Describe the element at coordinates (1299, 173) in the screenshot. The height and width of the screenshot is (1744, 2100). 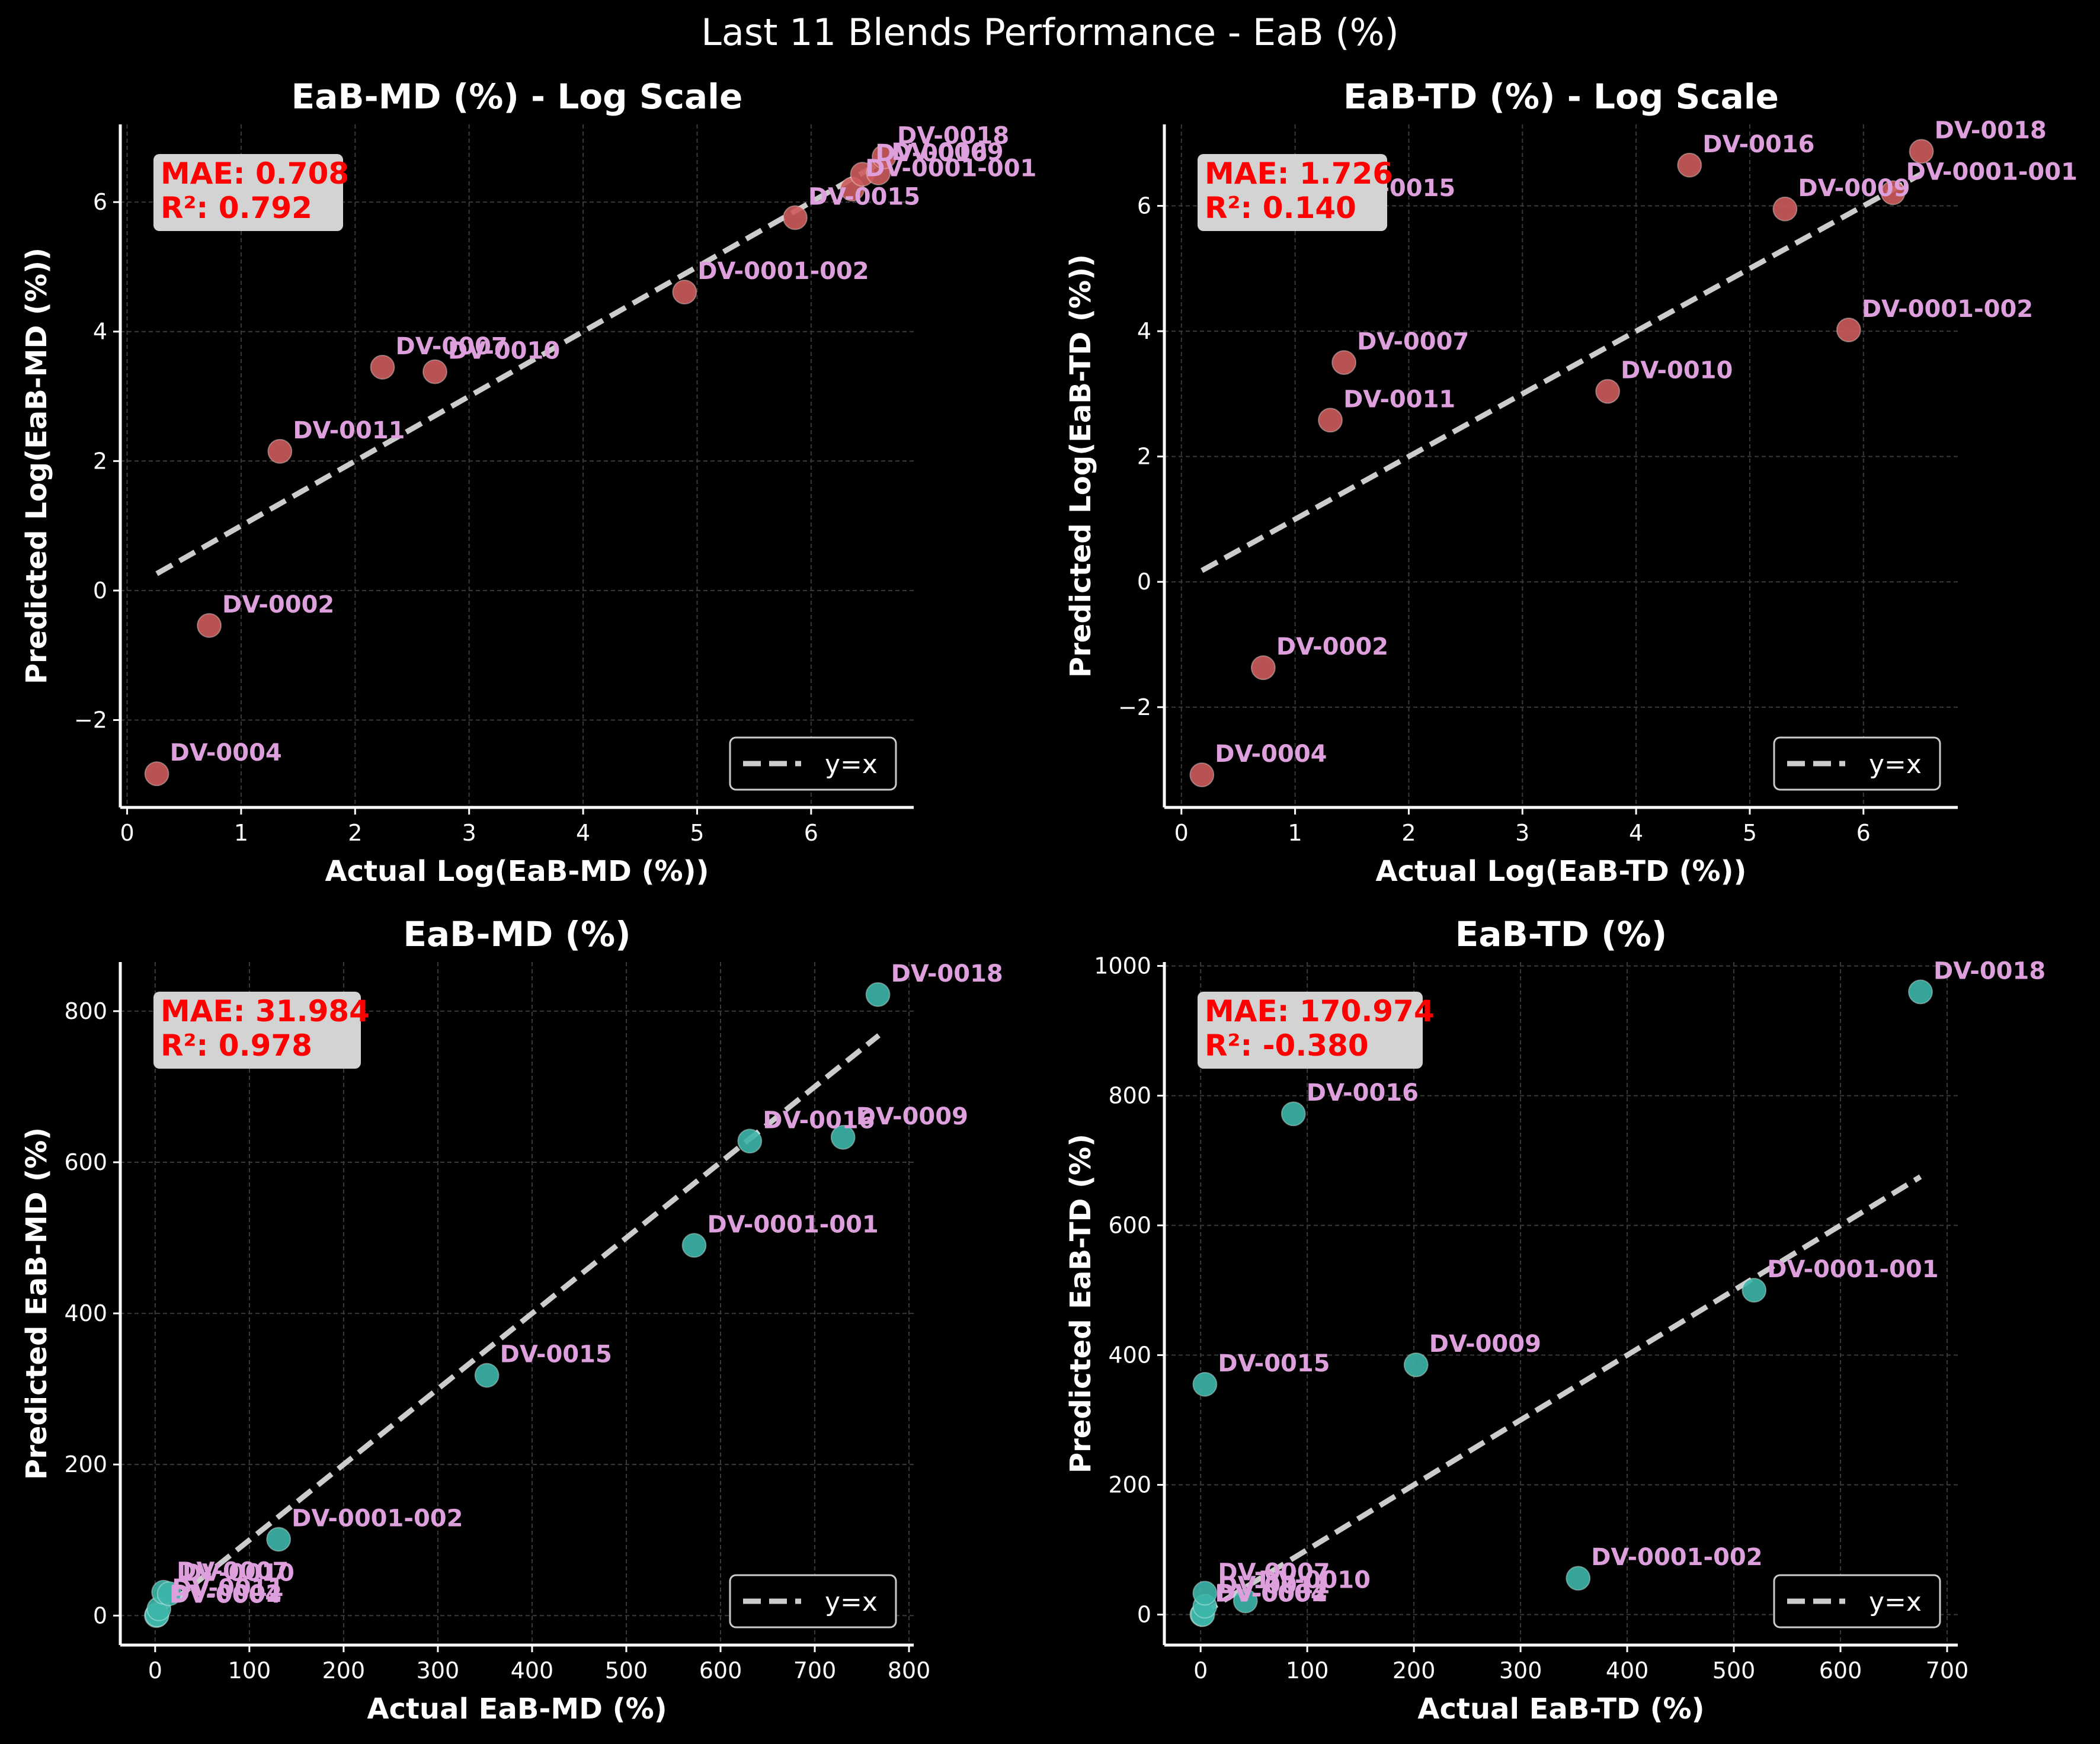
I see `mae-text: MAE: 1.726` at that location.